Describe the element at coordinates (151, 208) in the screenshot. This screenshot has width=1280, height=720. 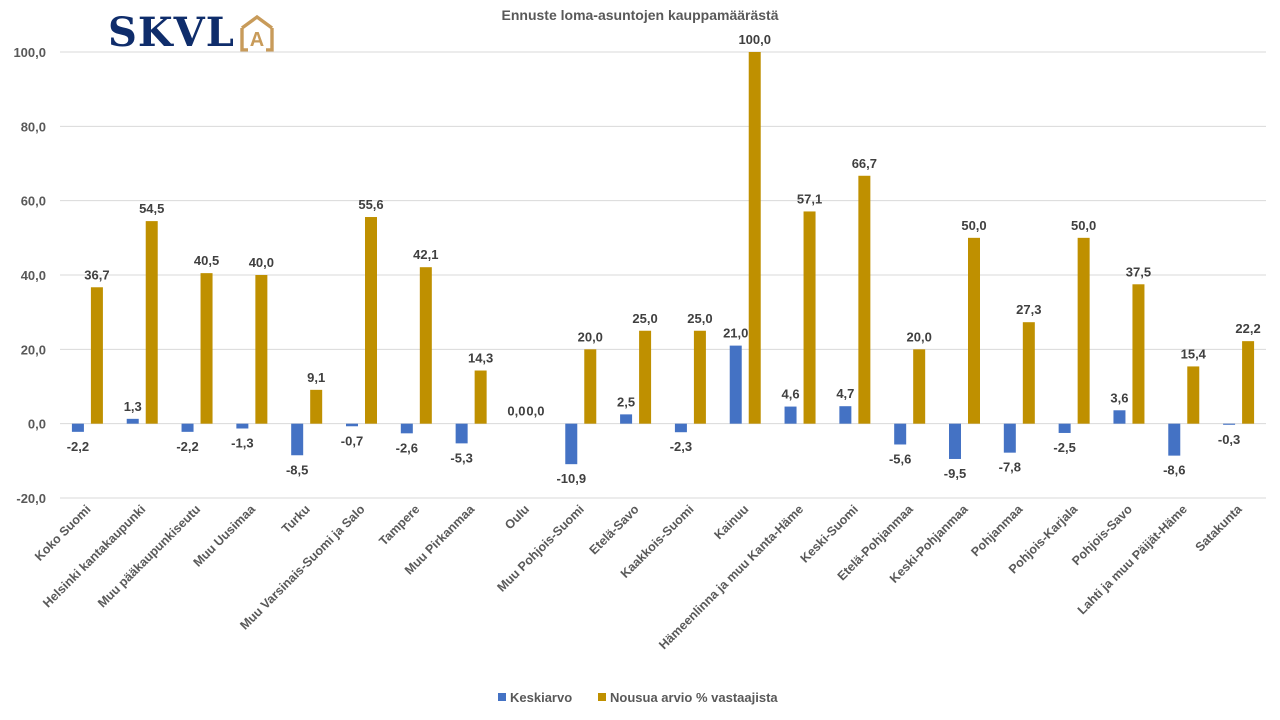
I see `data-label: 54,5` at that location.